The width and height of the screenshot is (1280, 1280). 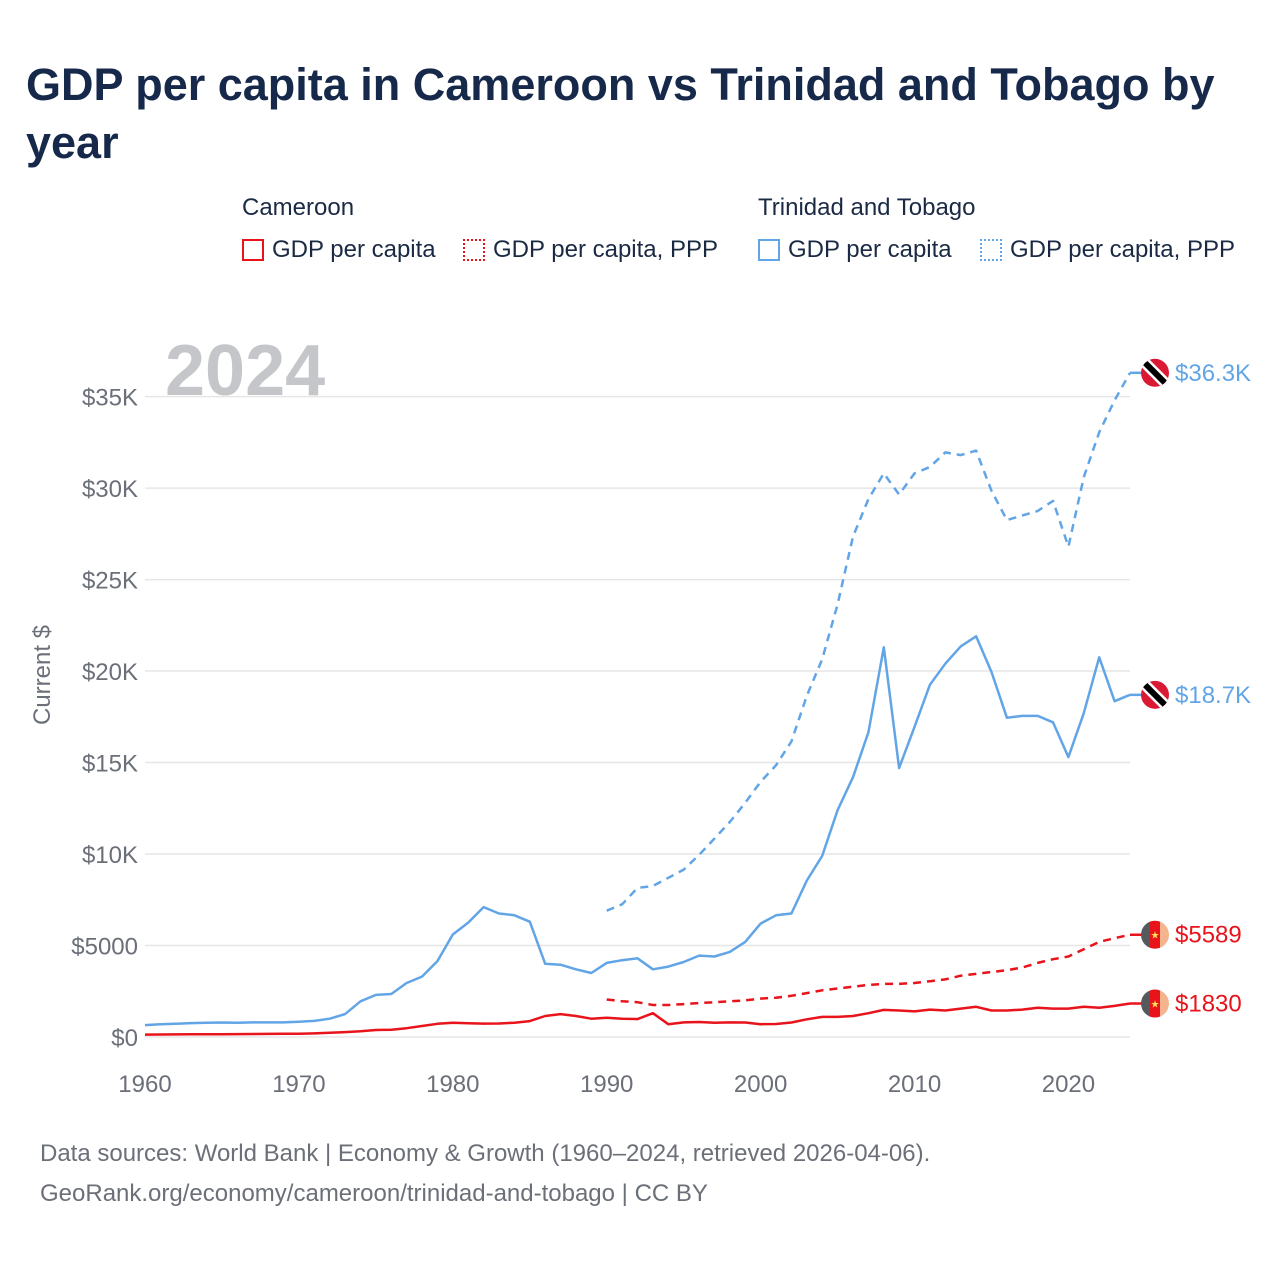 What do you see at coordinates (606, 1084) in the screenshot?
I see `x-tick-label: 1990` at bounding box center [606, 1084].